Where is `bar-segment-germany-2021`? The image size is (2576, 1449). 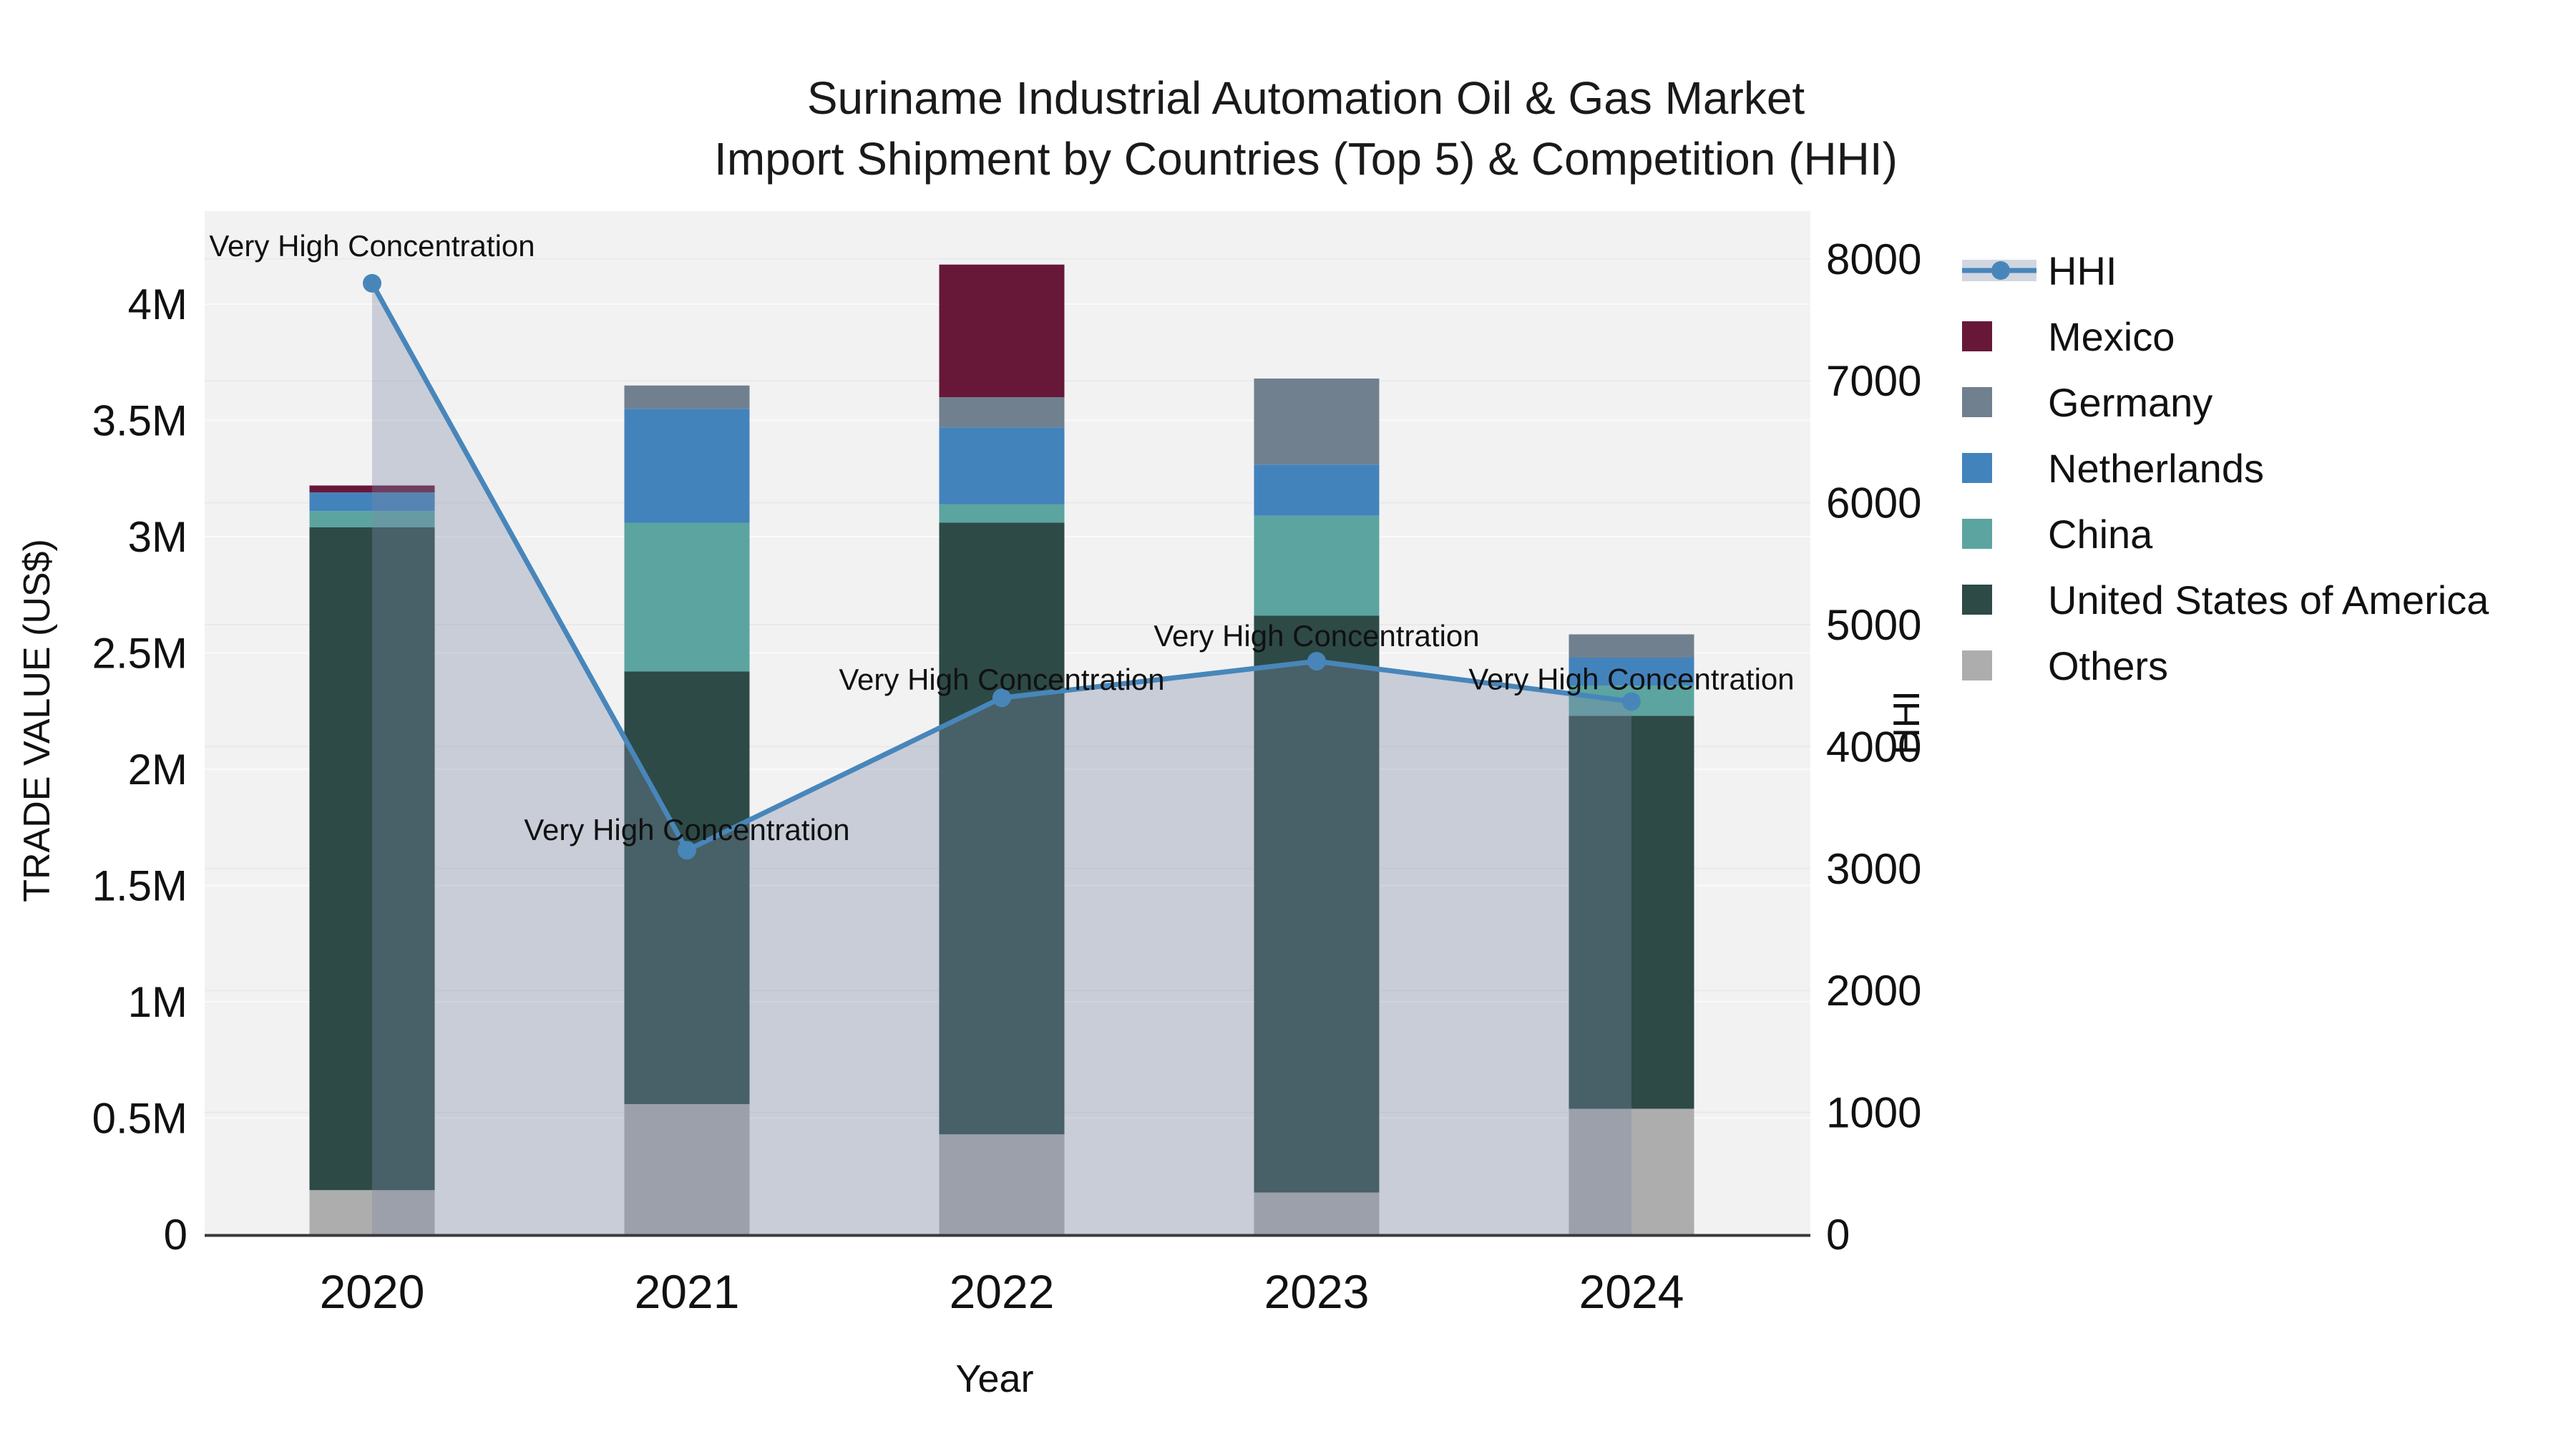 bar-segment-germany-2021 is located at coordinates (687, 397).